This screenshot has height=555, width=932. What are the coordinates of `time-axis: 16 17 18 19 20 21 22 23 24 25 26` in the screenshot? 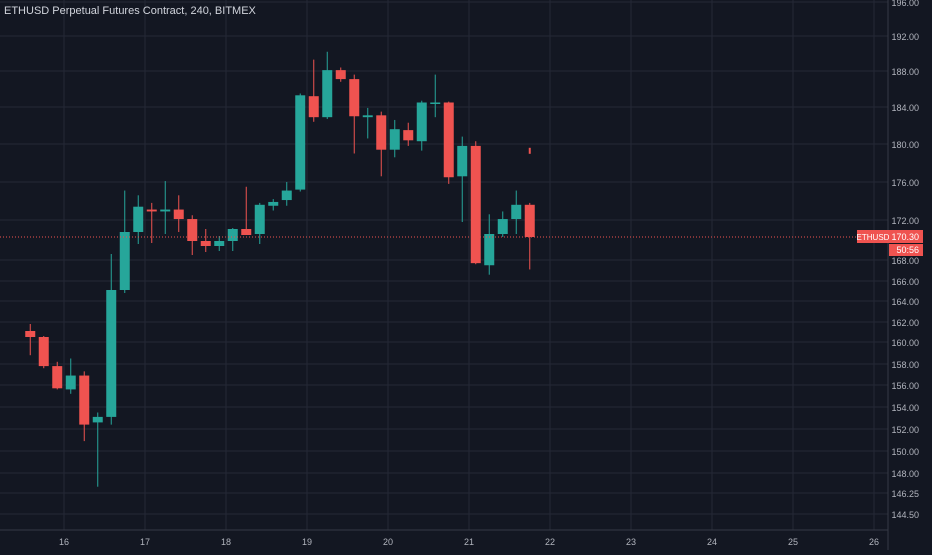 It's located at (444, 538).